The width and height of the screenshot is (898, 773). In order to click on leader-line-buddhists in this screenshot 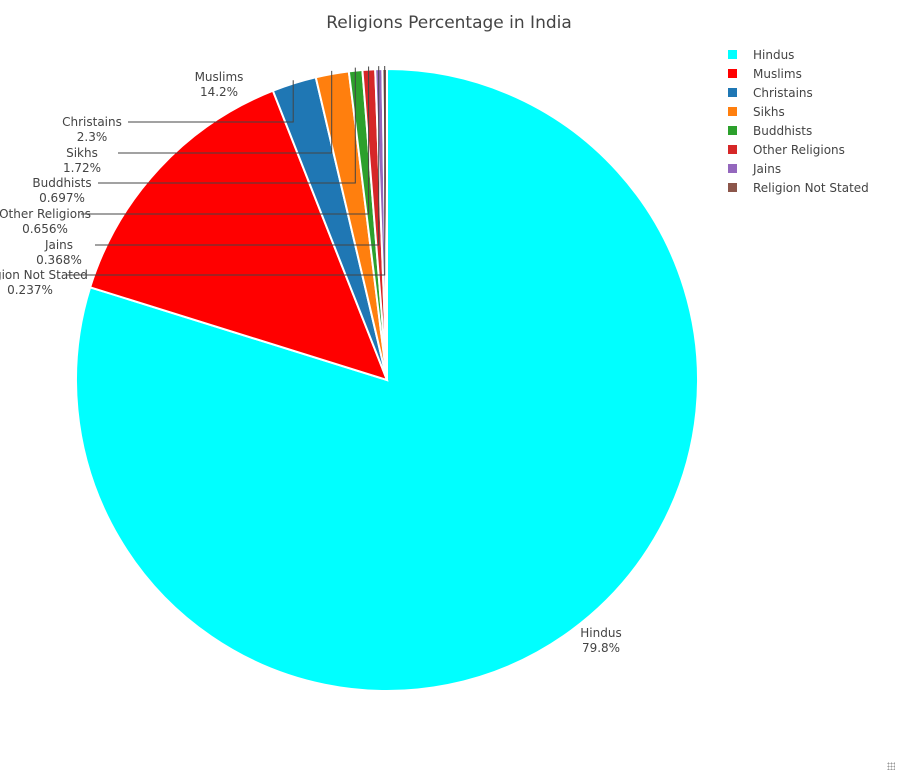, I will do `click(227, 125)`.